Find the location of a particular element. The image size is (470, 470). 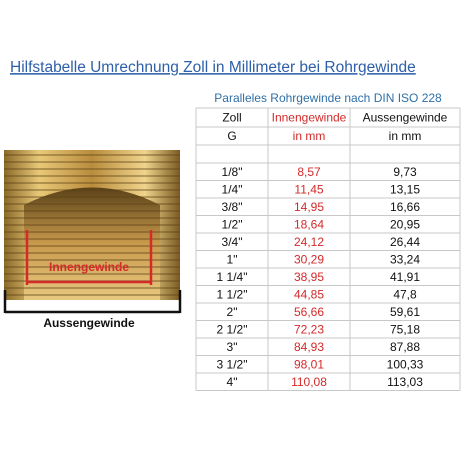

inner-label: Innengewinde is located at coordinates (89, 267).